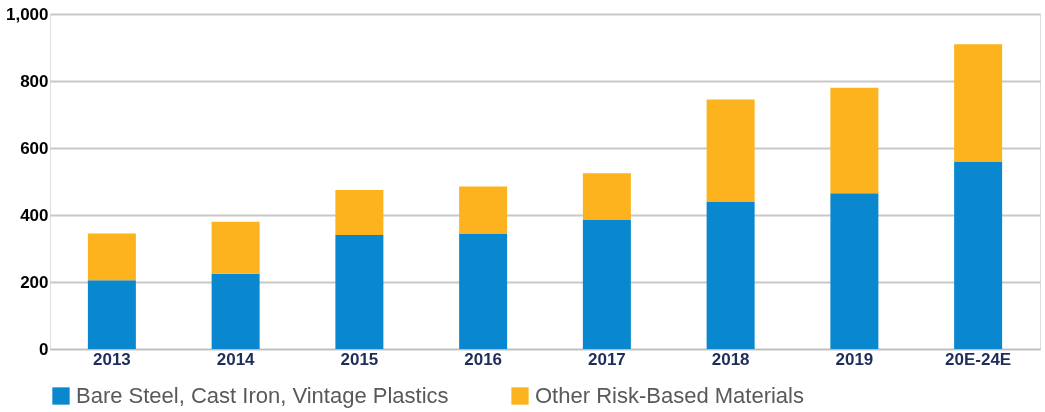  I want to click on x-tick-label: 2019, so click(854, 359).